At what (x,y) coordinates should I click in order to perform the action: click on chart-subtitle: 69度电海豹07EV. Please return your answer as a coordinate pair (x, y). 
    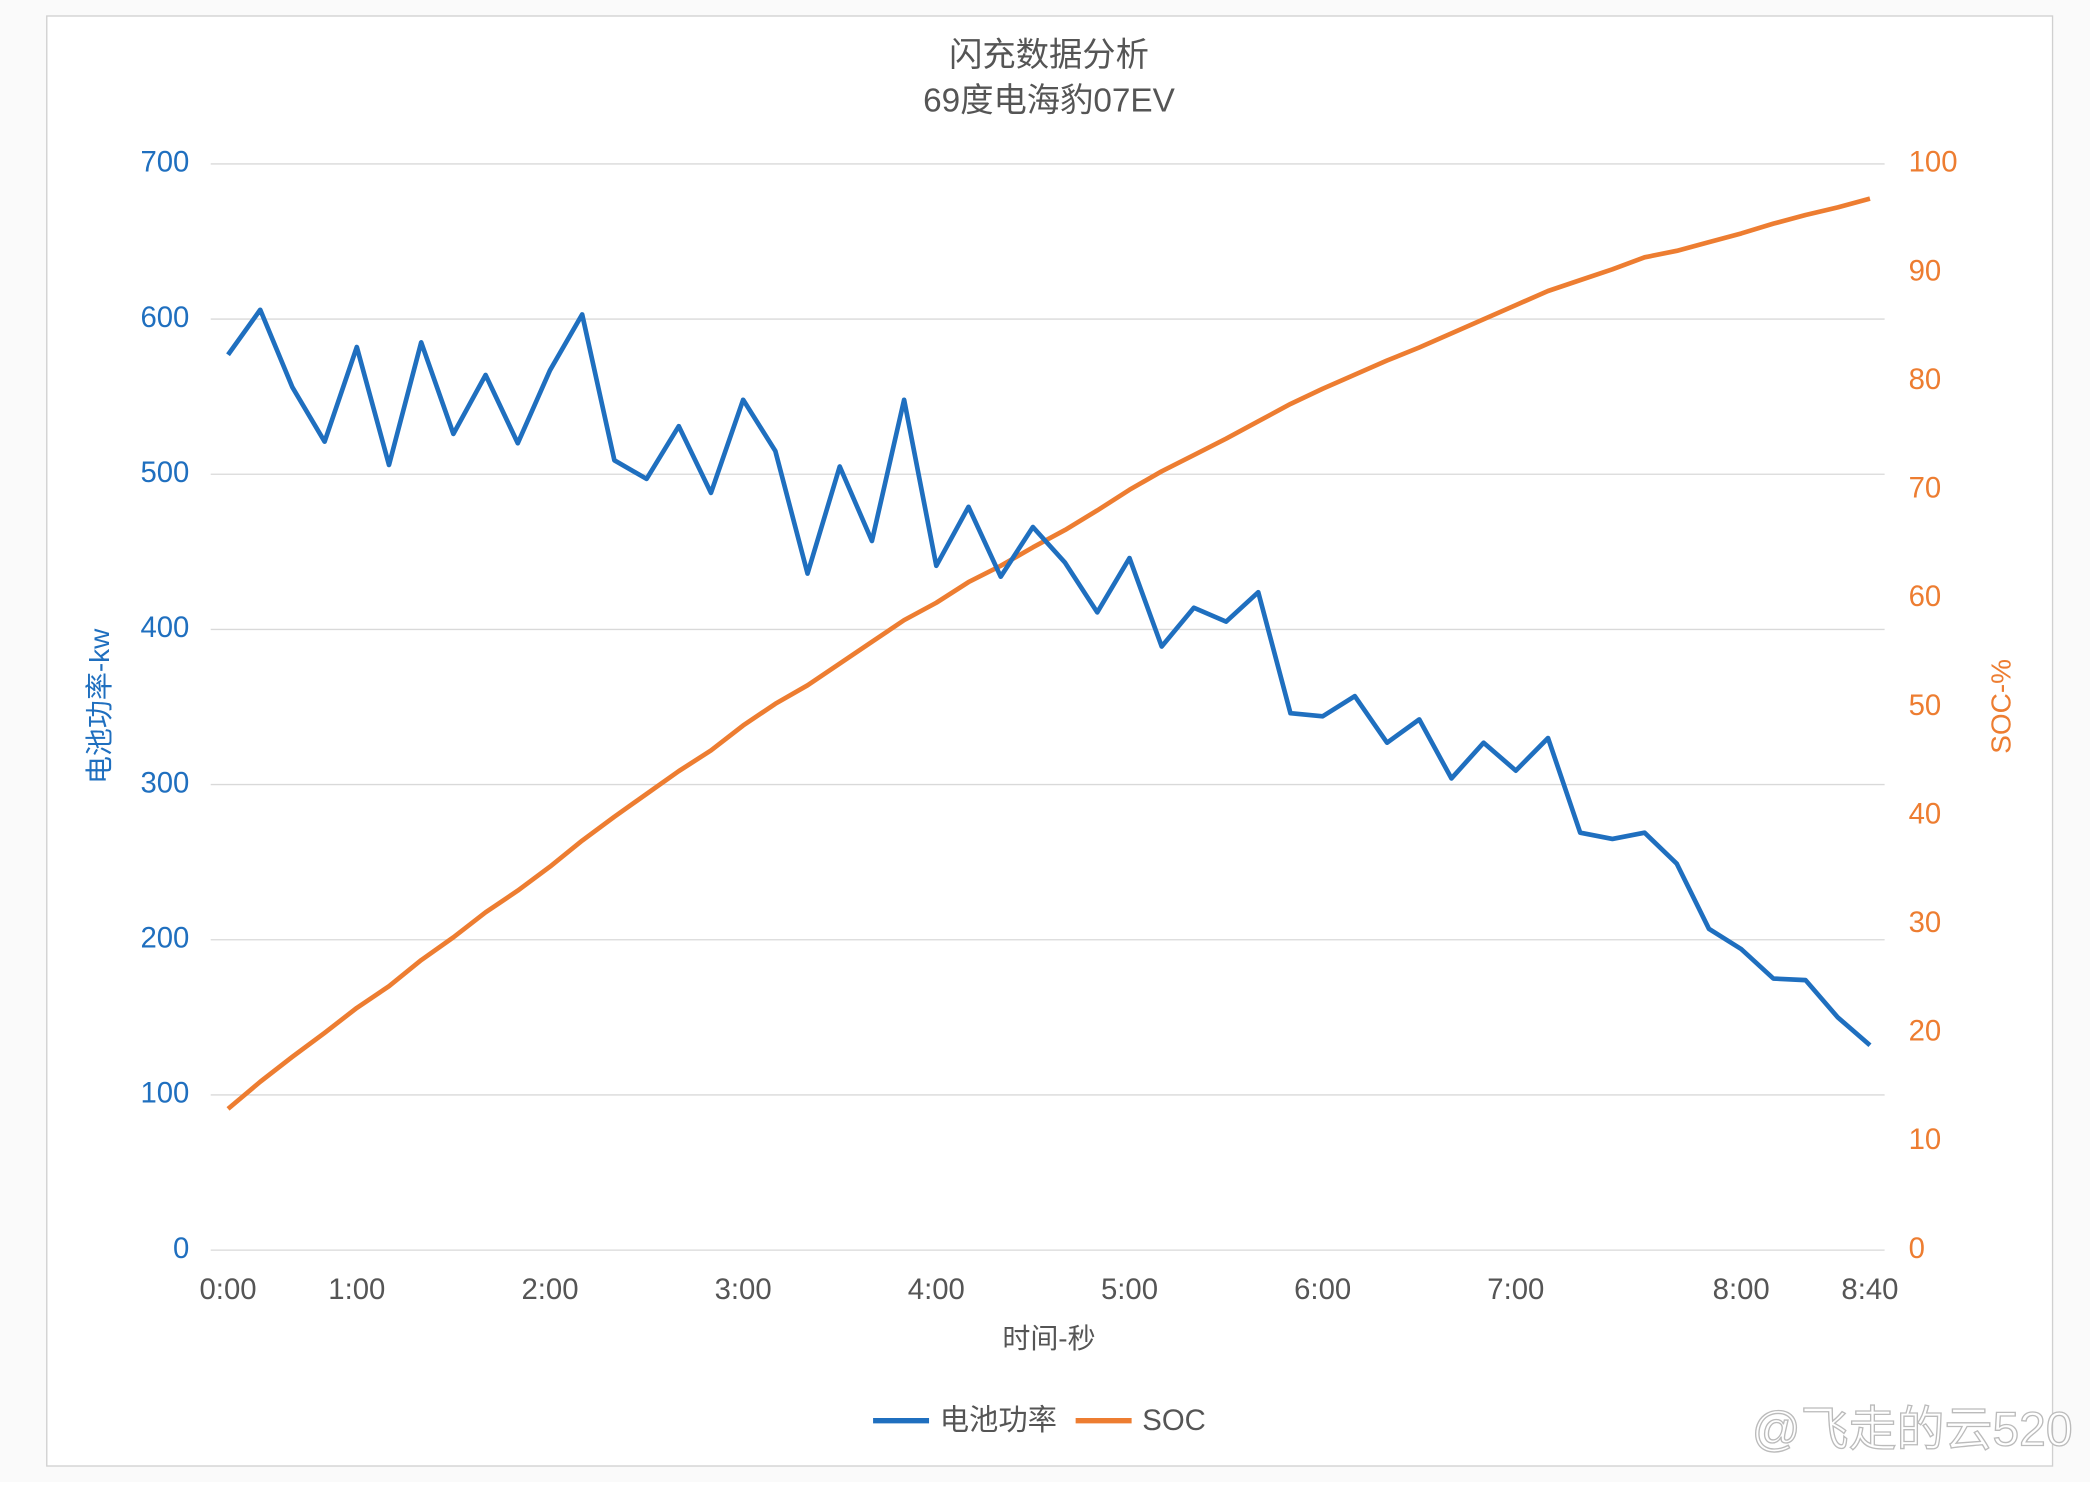
    Looking at the image, I should click on (1049, 100).